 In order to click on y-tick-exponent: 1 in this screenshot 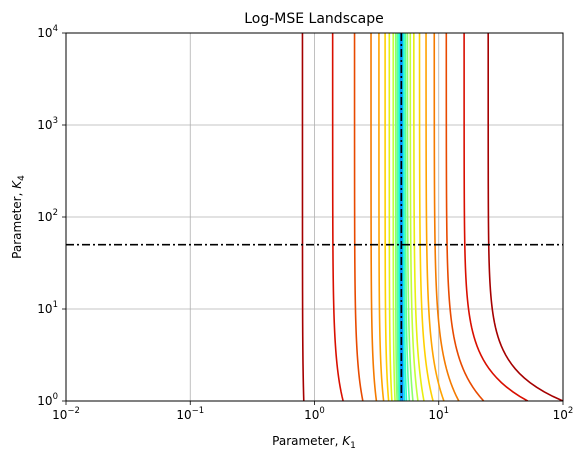, I will do `click(55, 305)`.